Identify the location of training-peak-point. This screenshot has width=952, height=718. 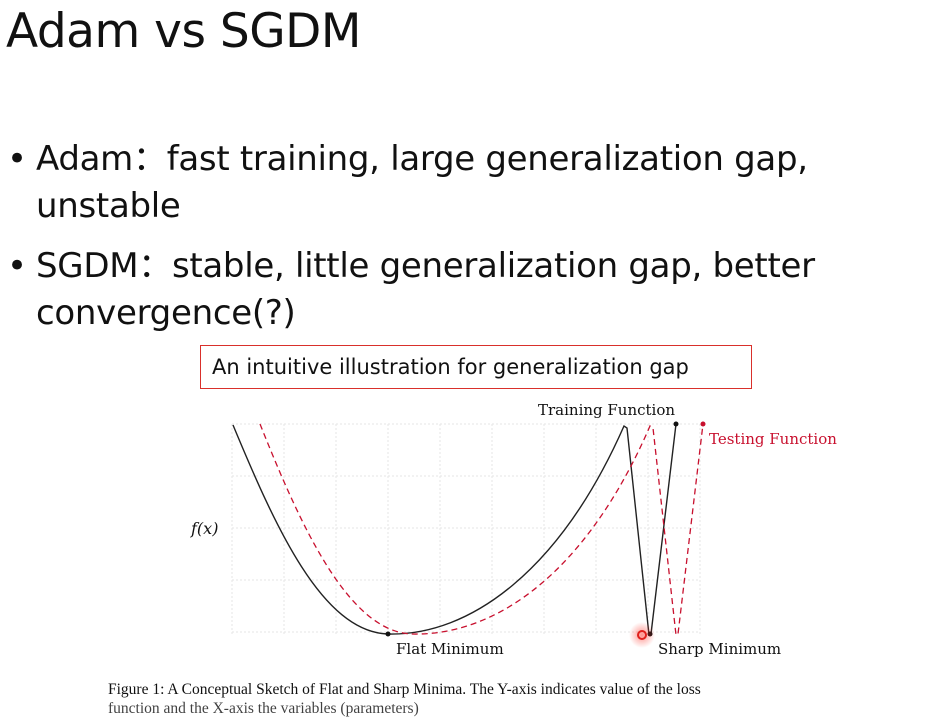
(676, 424).